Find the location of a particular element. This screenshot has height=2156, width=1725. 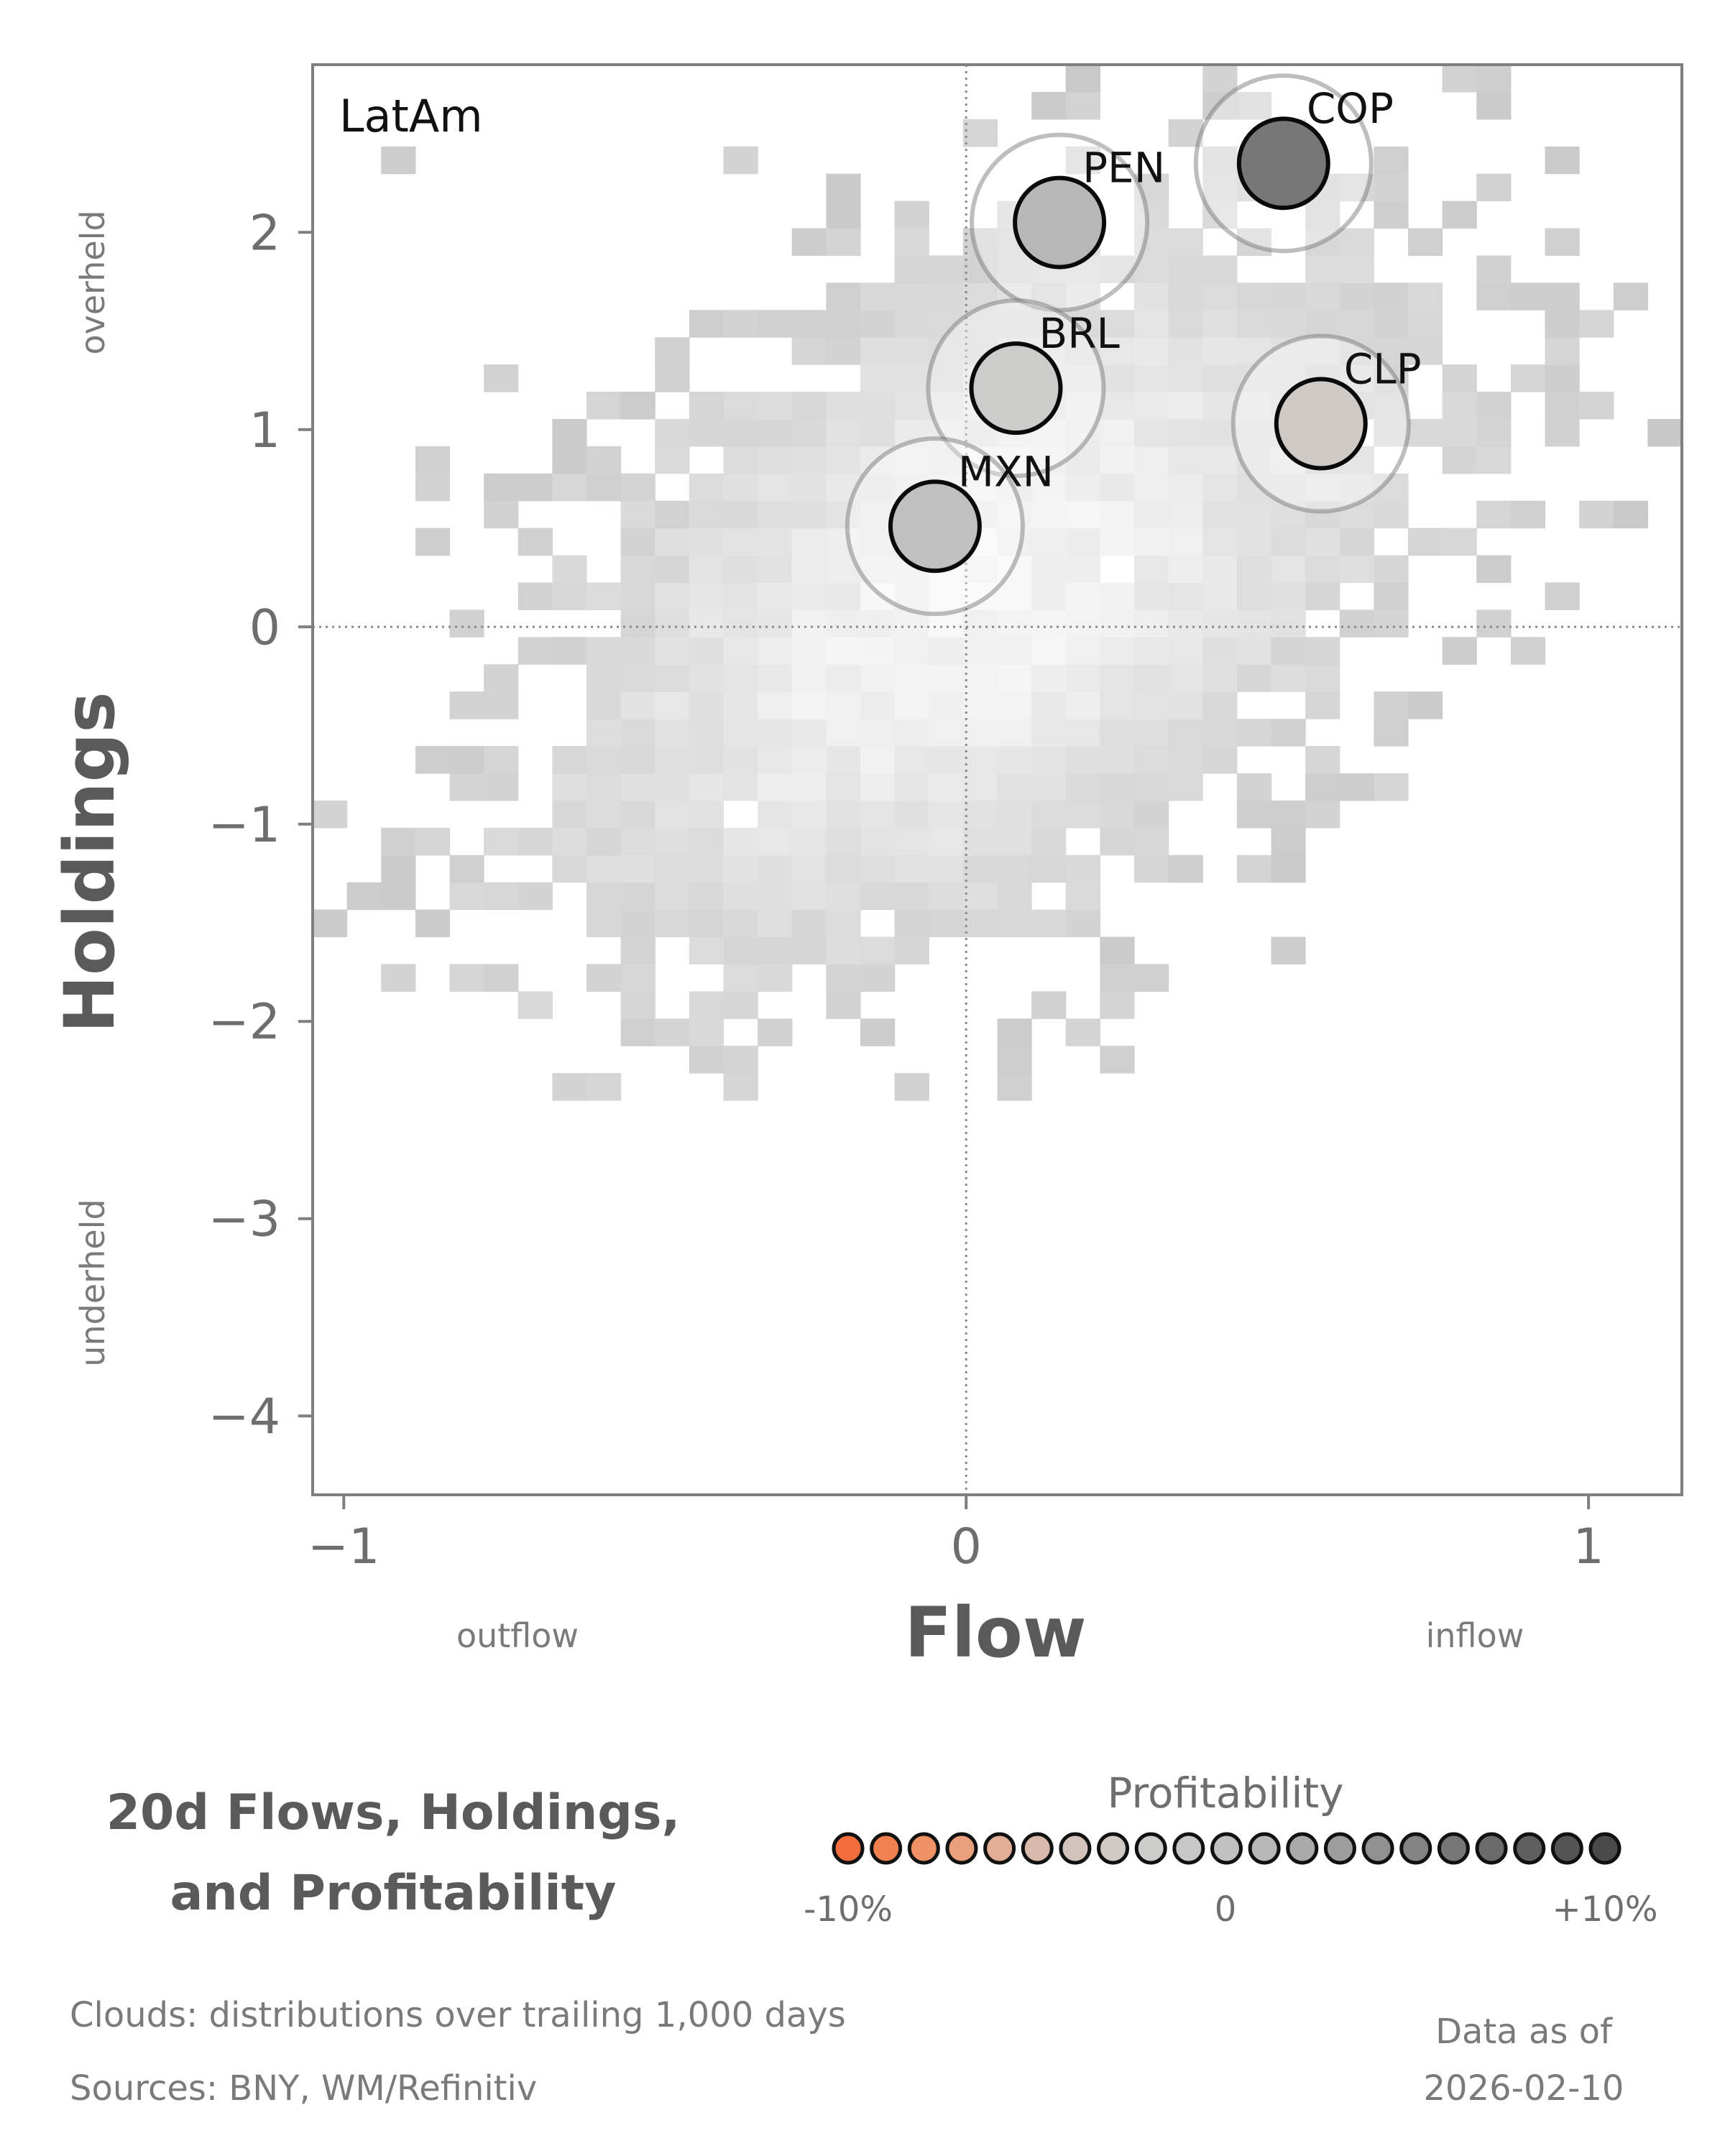

footer-asof-label: Data as of is located at coordinates (1524, 2032).